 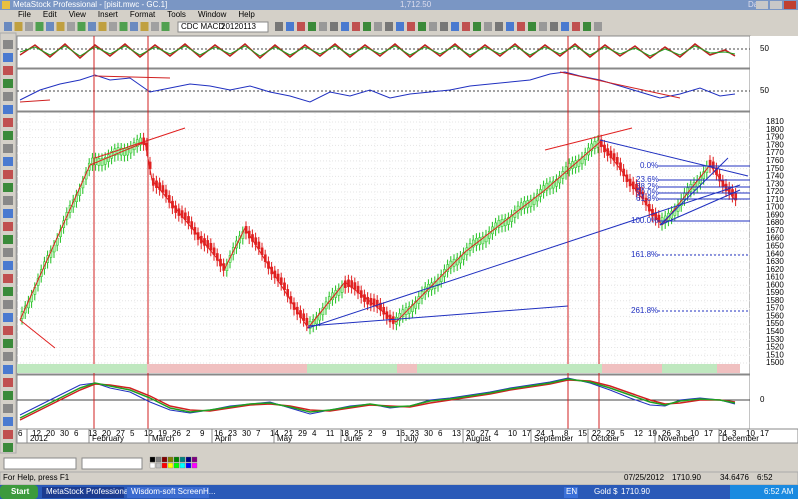 I want to click on menu-item: Tools, so click(x=176, y=14).